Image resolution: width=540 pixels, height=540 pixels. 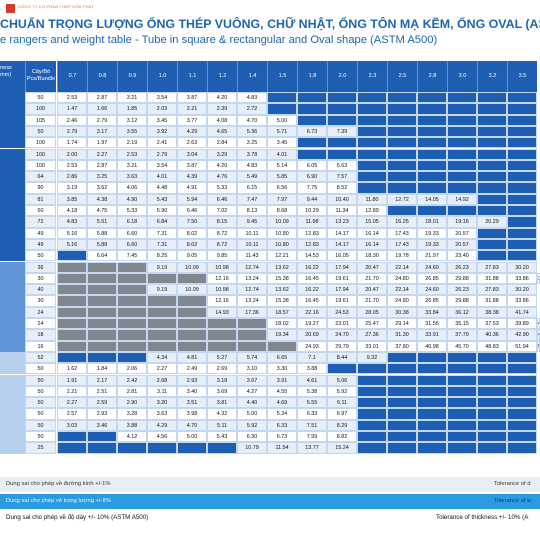 What do you see at coordinates (162, 211) in the screenshot?
I see `weight-cell: 5.90` at bounding box center [162, 211].